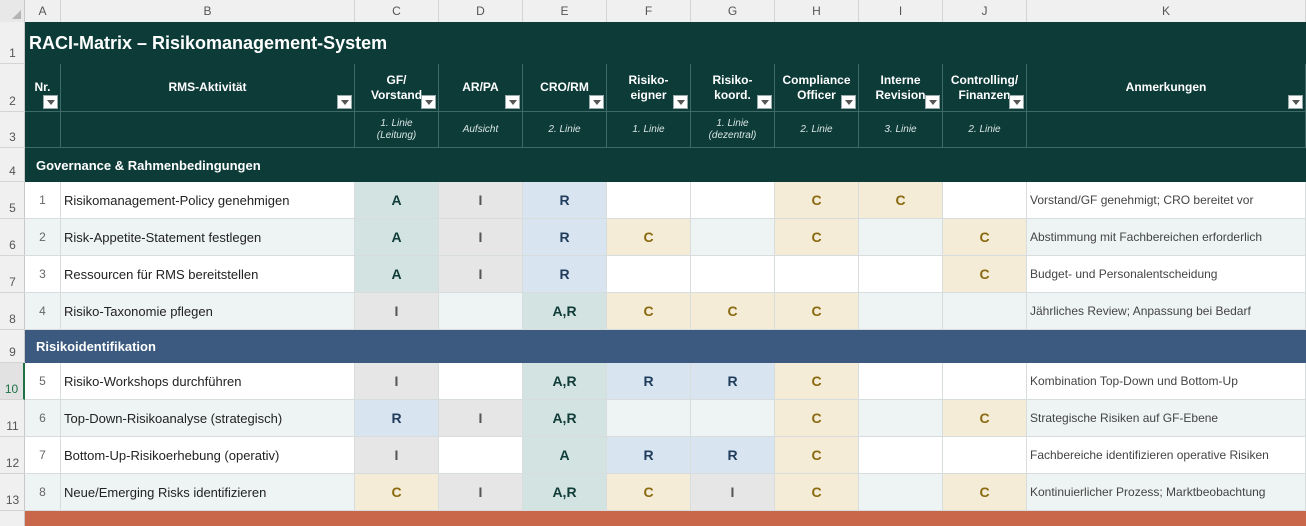  Describe the element at coordinates (1166, 200) in the screenshot. I see `note-cell: Vorstand/GF genehmigt; CRO bereitet vor` at that location.